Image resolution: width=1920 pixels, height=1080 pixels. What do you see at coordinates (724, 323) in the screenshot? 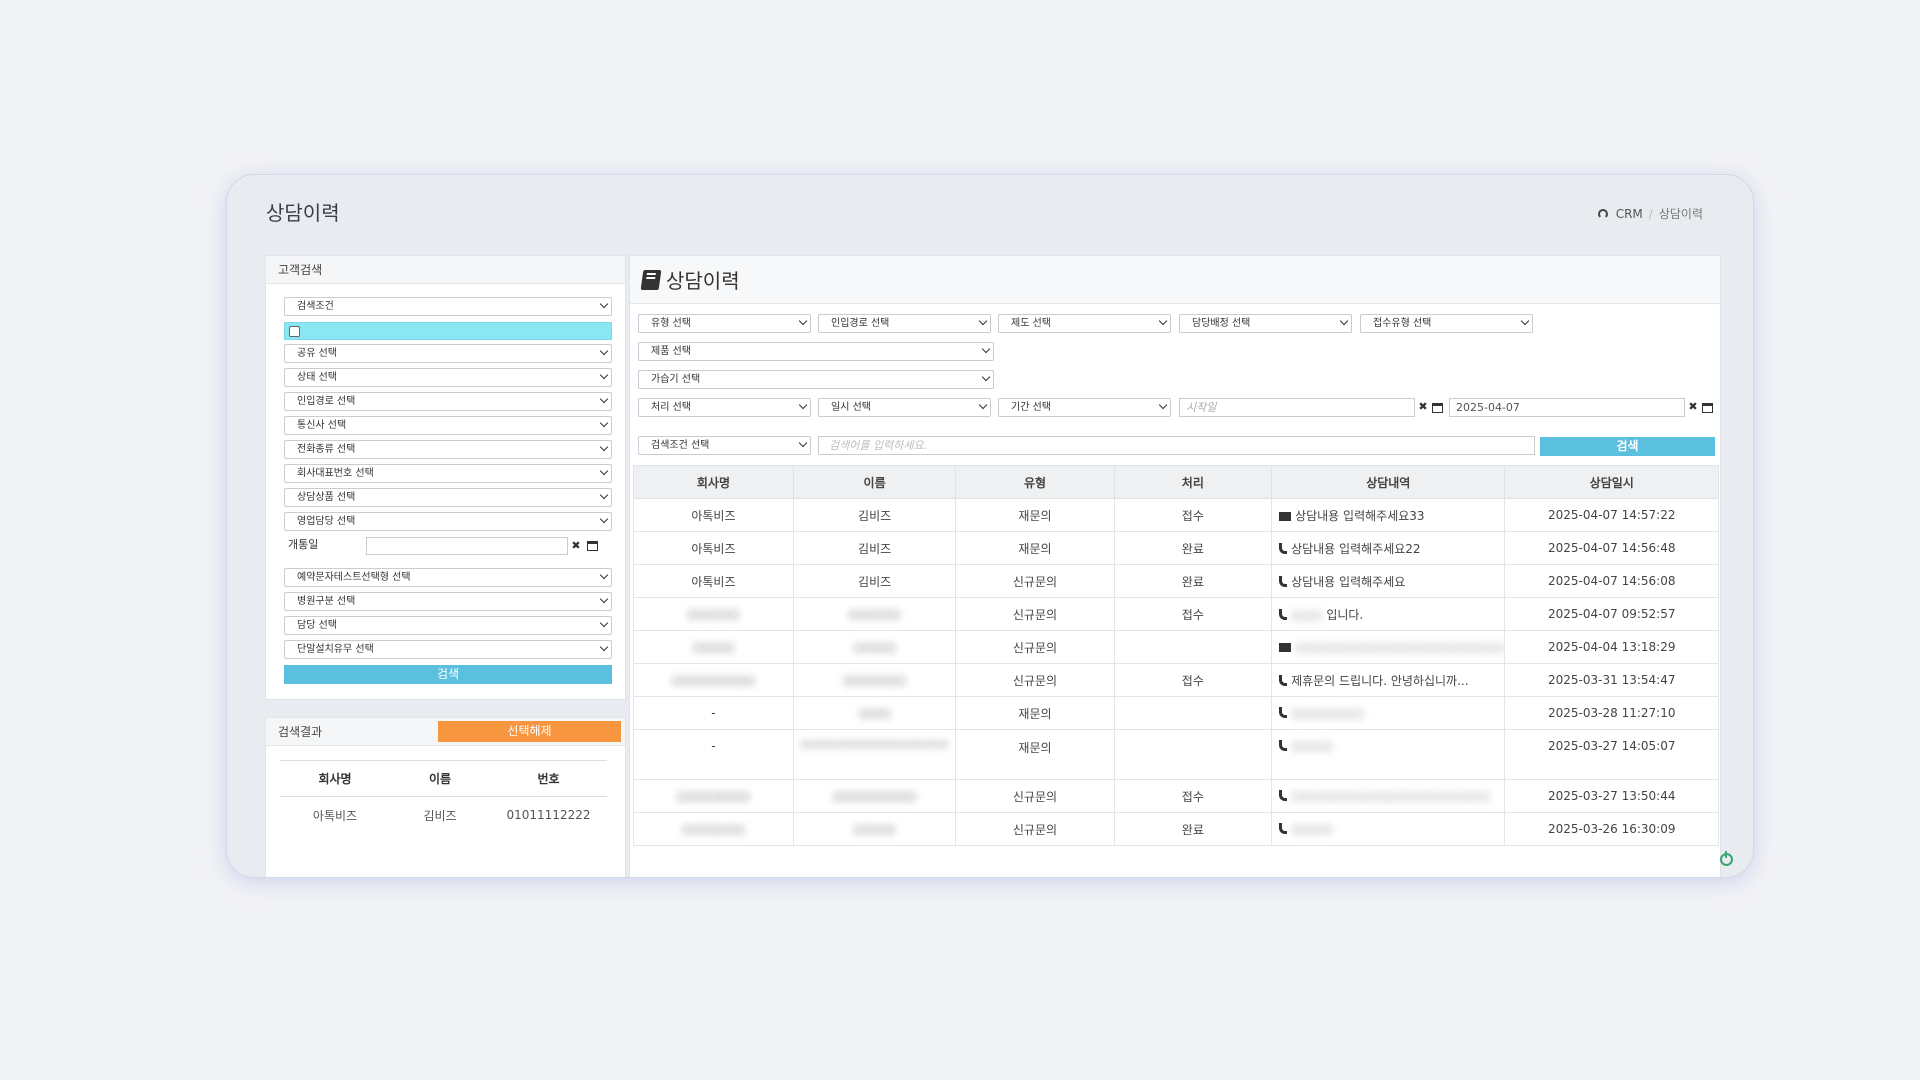
I see `type-select: 유형 선택` at bounding box center [724, 323].